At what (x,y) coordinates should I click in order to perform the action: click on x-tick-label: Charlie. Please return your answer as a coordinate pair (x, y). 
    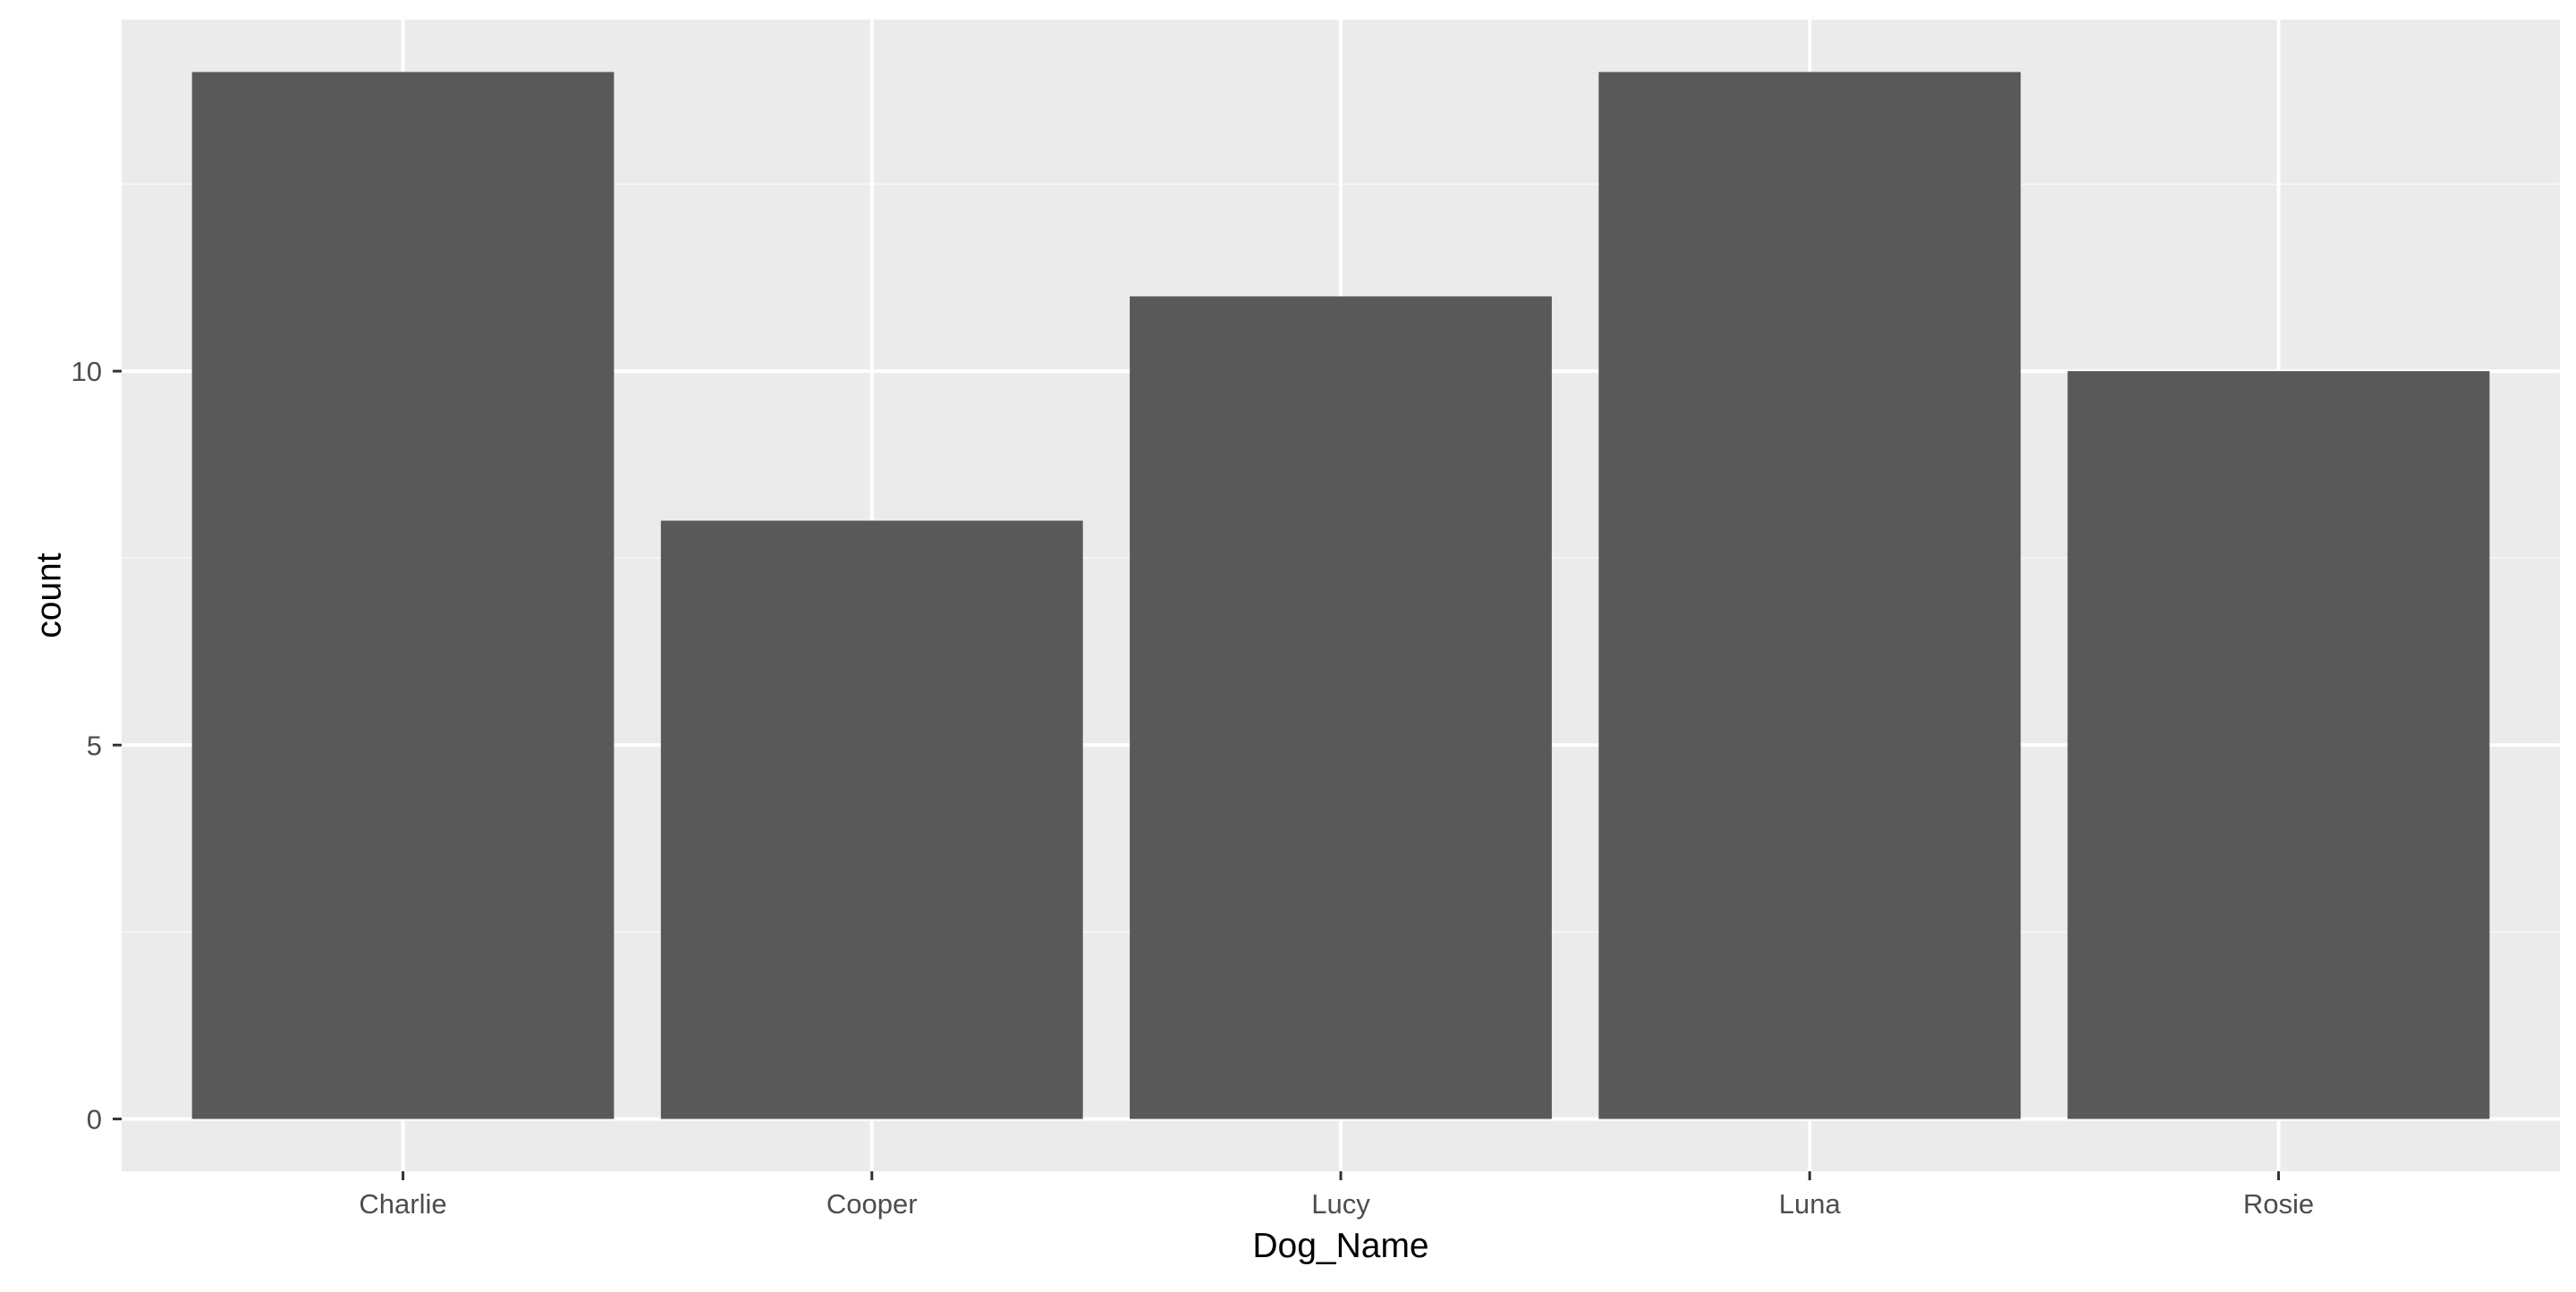
    Looking at the image, I should click on (402, 1204).